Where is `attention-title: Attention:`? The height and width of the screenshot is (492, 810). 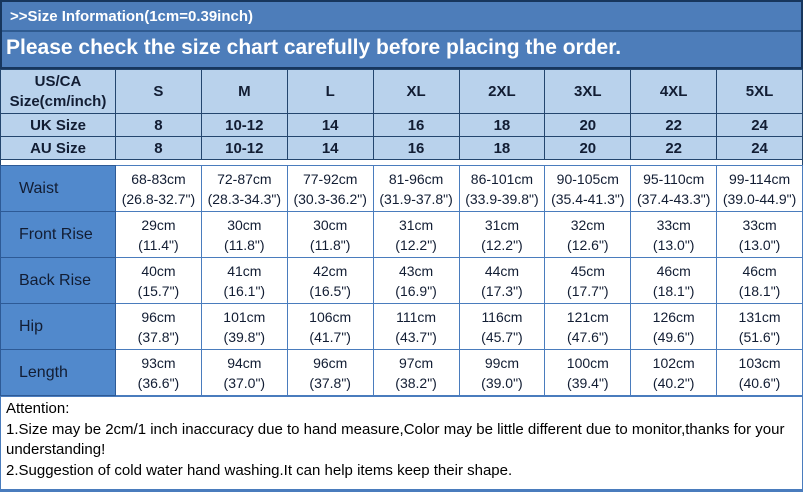 attention-title: Attention: is located at coordinates (38, 408).